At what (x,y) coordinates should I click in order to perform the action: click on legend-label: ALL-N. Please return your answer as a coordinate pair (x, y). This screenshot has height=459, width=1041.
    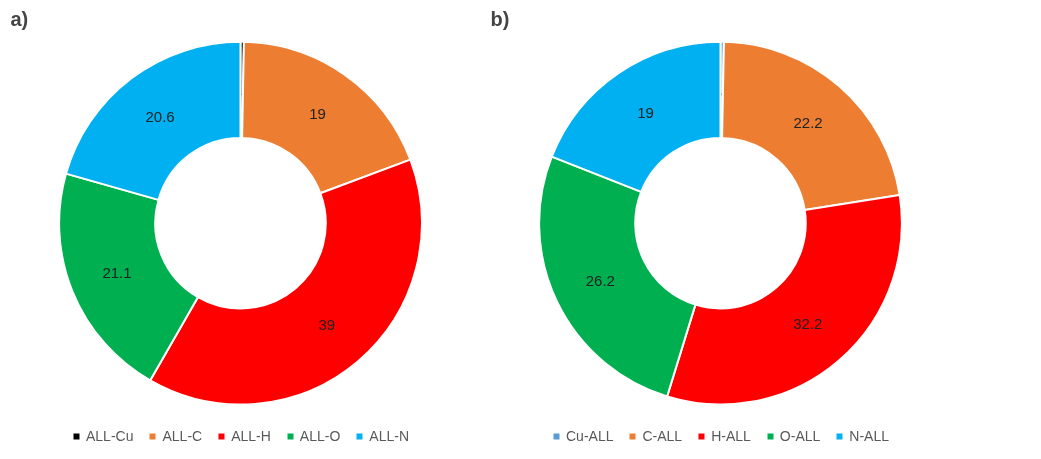
    Looking at the image, I should click on (389, 436).